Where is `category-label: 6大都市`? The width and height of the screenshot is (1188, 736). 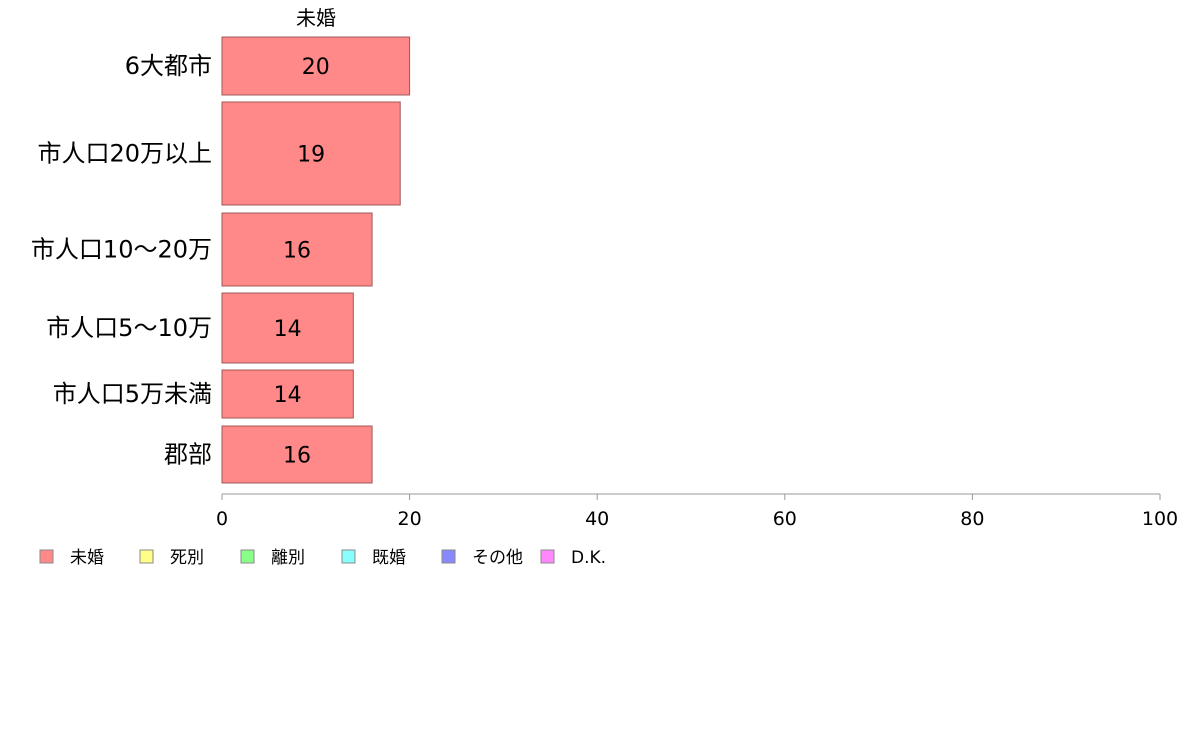
category-label: 6大都市 is located at coordinates (168, 66).